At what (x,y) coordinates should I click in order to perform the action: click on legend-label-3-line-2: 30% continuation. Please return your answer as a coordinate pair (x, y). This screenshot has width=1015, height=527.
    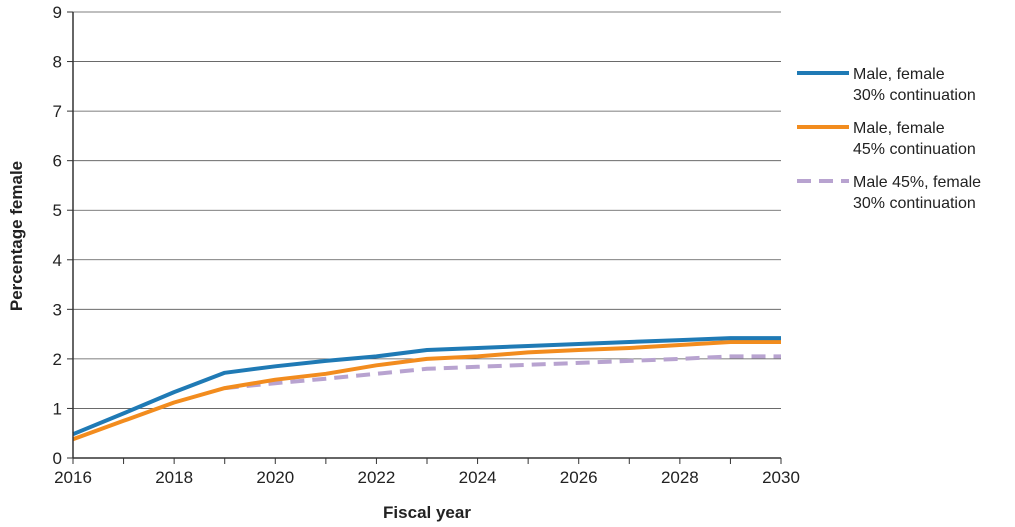
    Looking at the image, I should click on (914, 203).